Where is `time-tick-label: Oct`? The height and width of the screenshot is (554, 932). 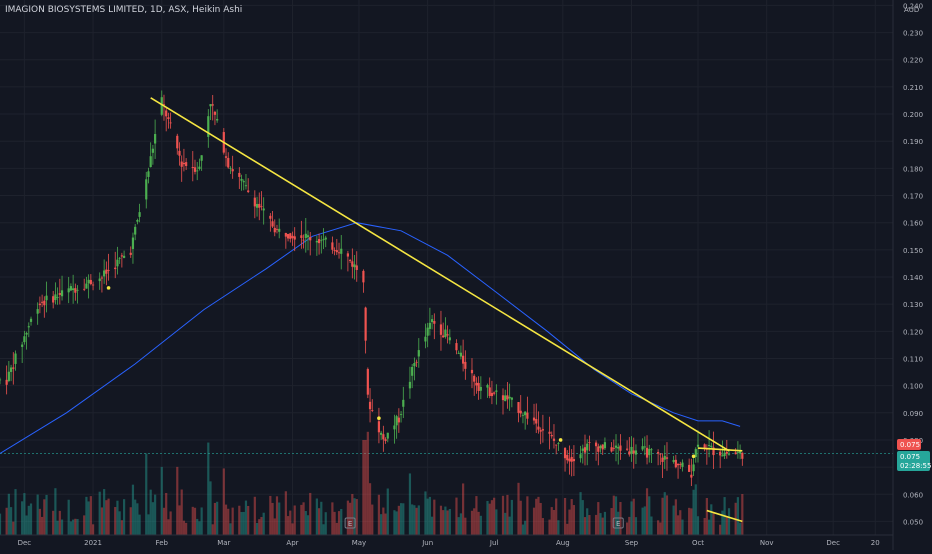 time-tick-label: Oct is located at coordinates (698, 543).